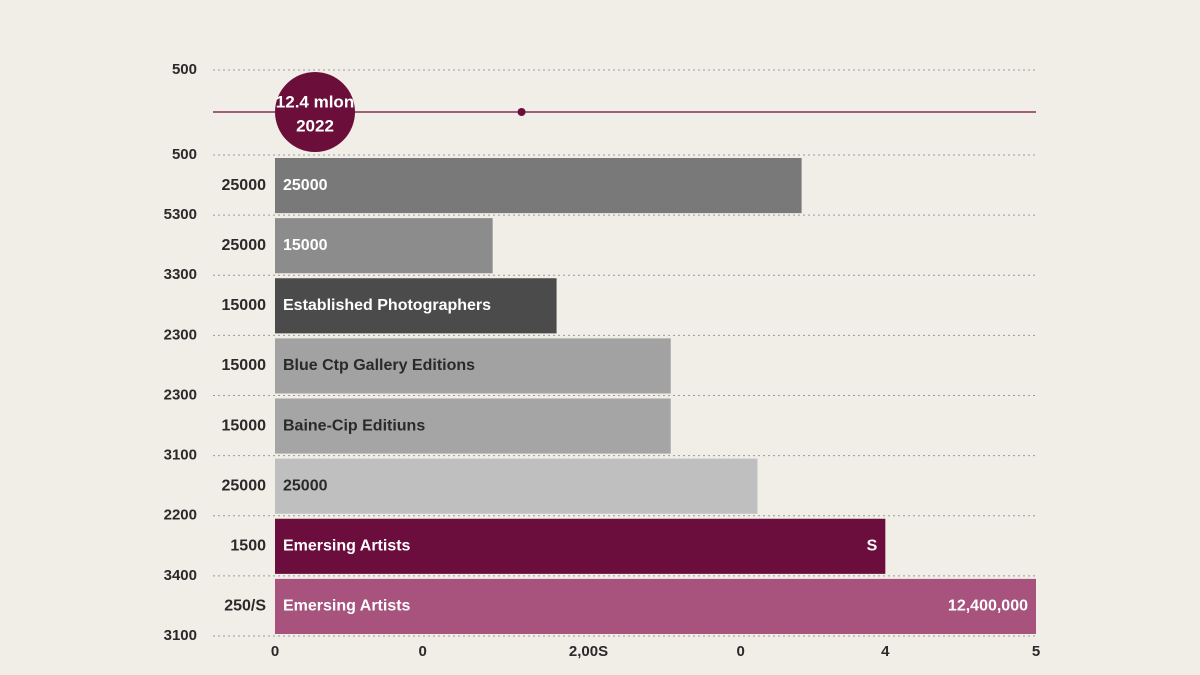 This screenshot has height=675, width=1200. What do you see at coordinates (354, 425) in the screenshot?
I see `bar-label: Baine-Cip Editiuns` at bounding box center [354, 425].